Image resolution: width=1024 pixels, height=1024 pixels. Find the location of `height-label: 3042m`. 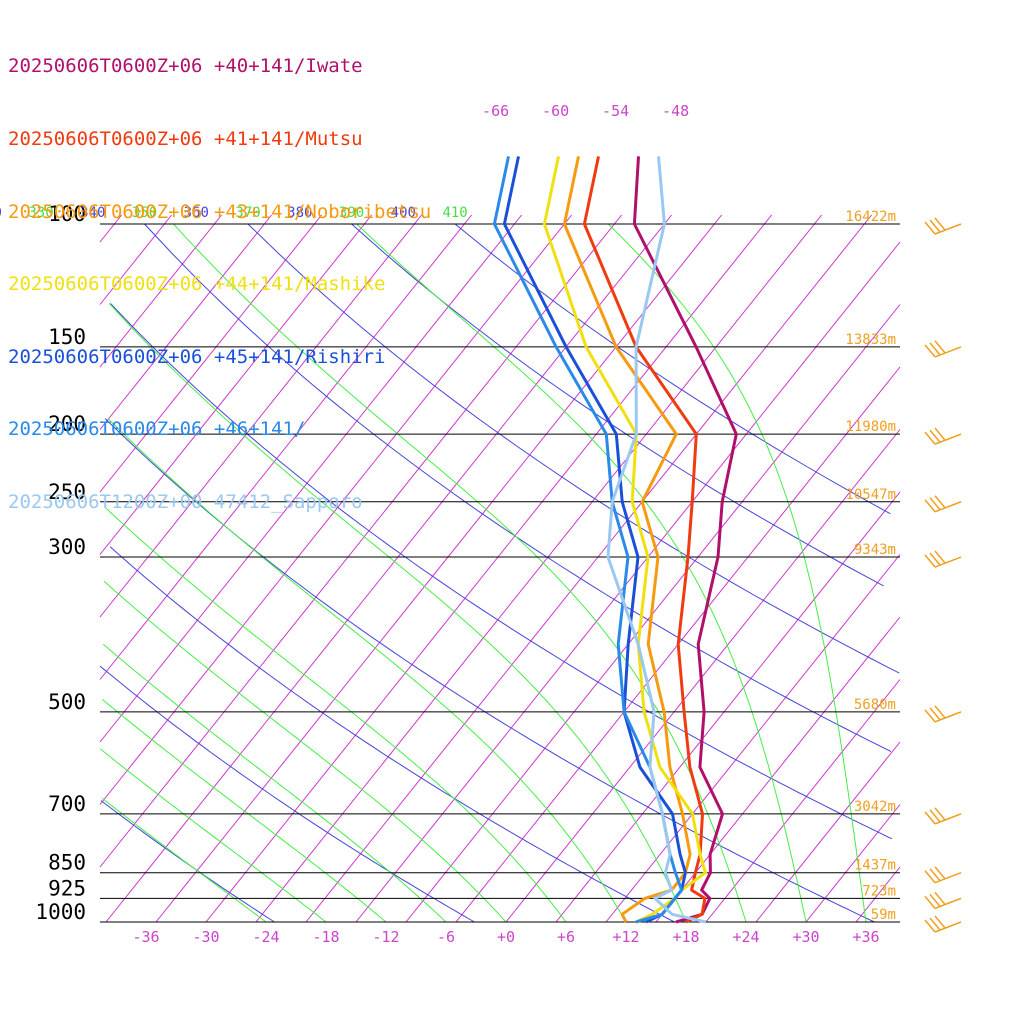

height-label: 3042m is located at coordinates (875, 807).